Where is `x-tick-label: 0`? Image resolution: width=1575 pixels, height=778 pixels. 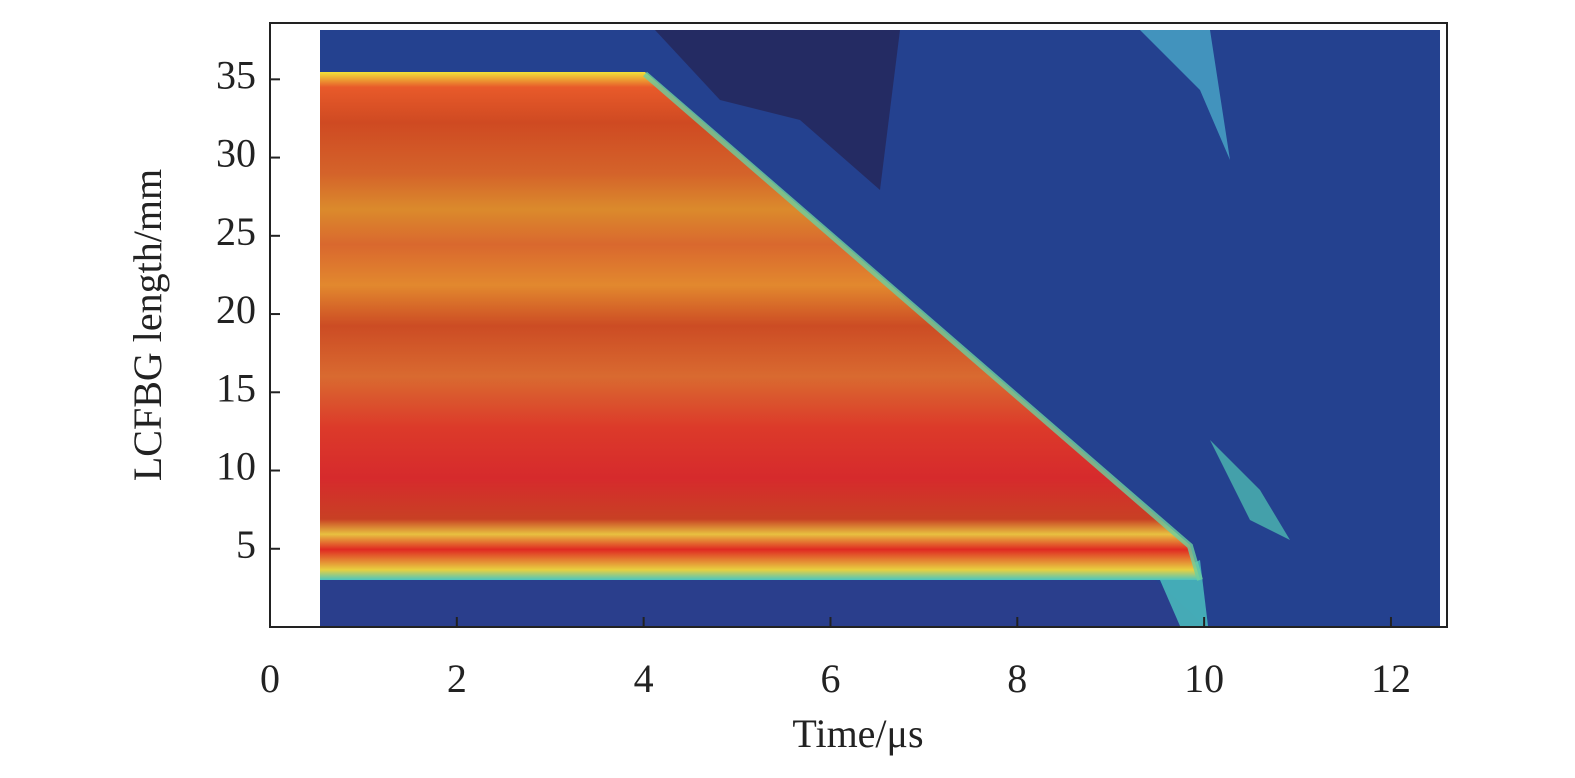
x-tick-label: 0 is located at coordinates (270, 678).